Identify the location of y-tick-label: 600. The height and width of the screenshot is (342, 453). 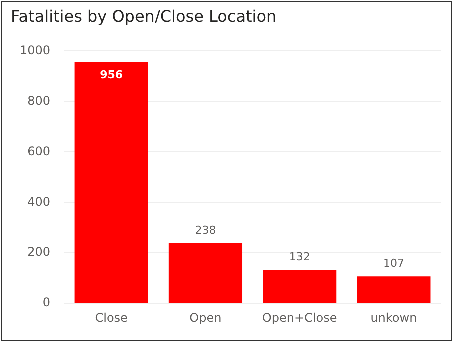
(39, 151).